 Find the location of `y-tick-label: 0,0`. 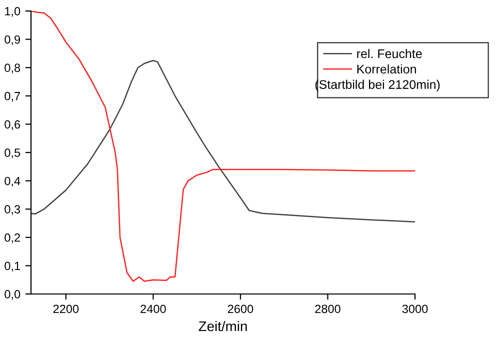

y-tick-label: 0,0 is located at coordinates (12, 295).